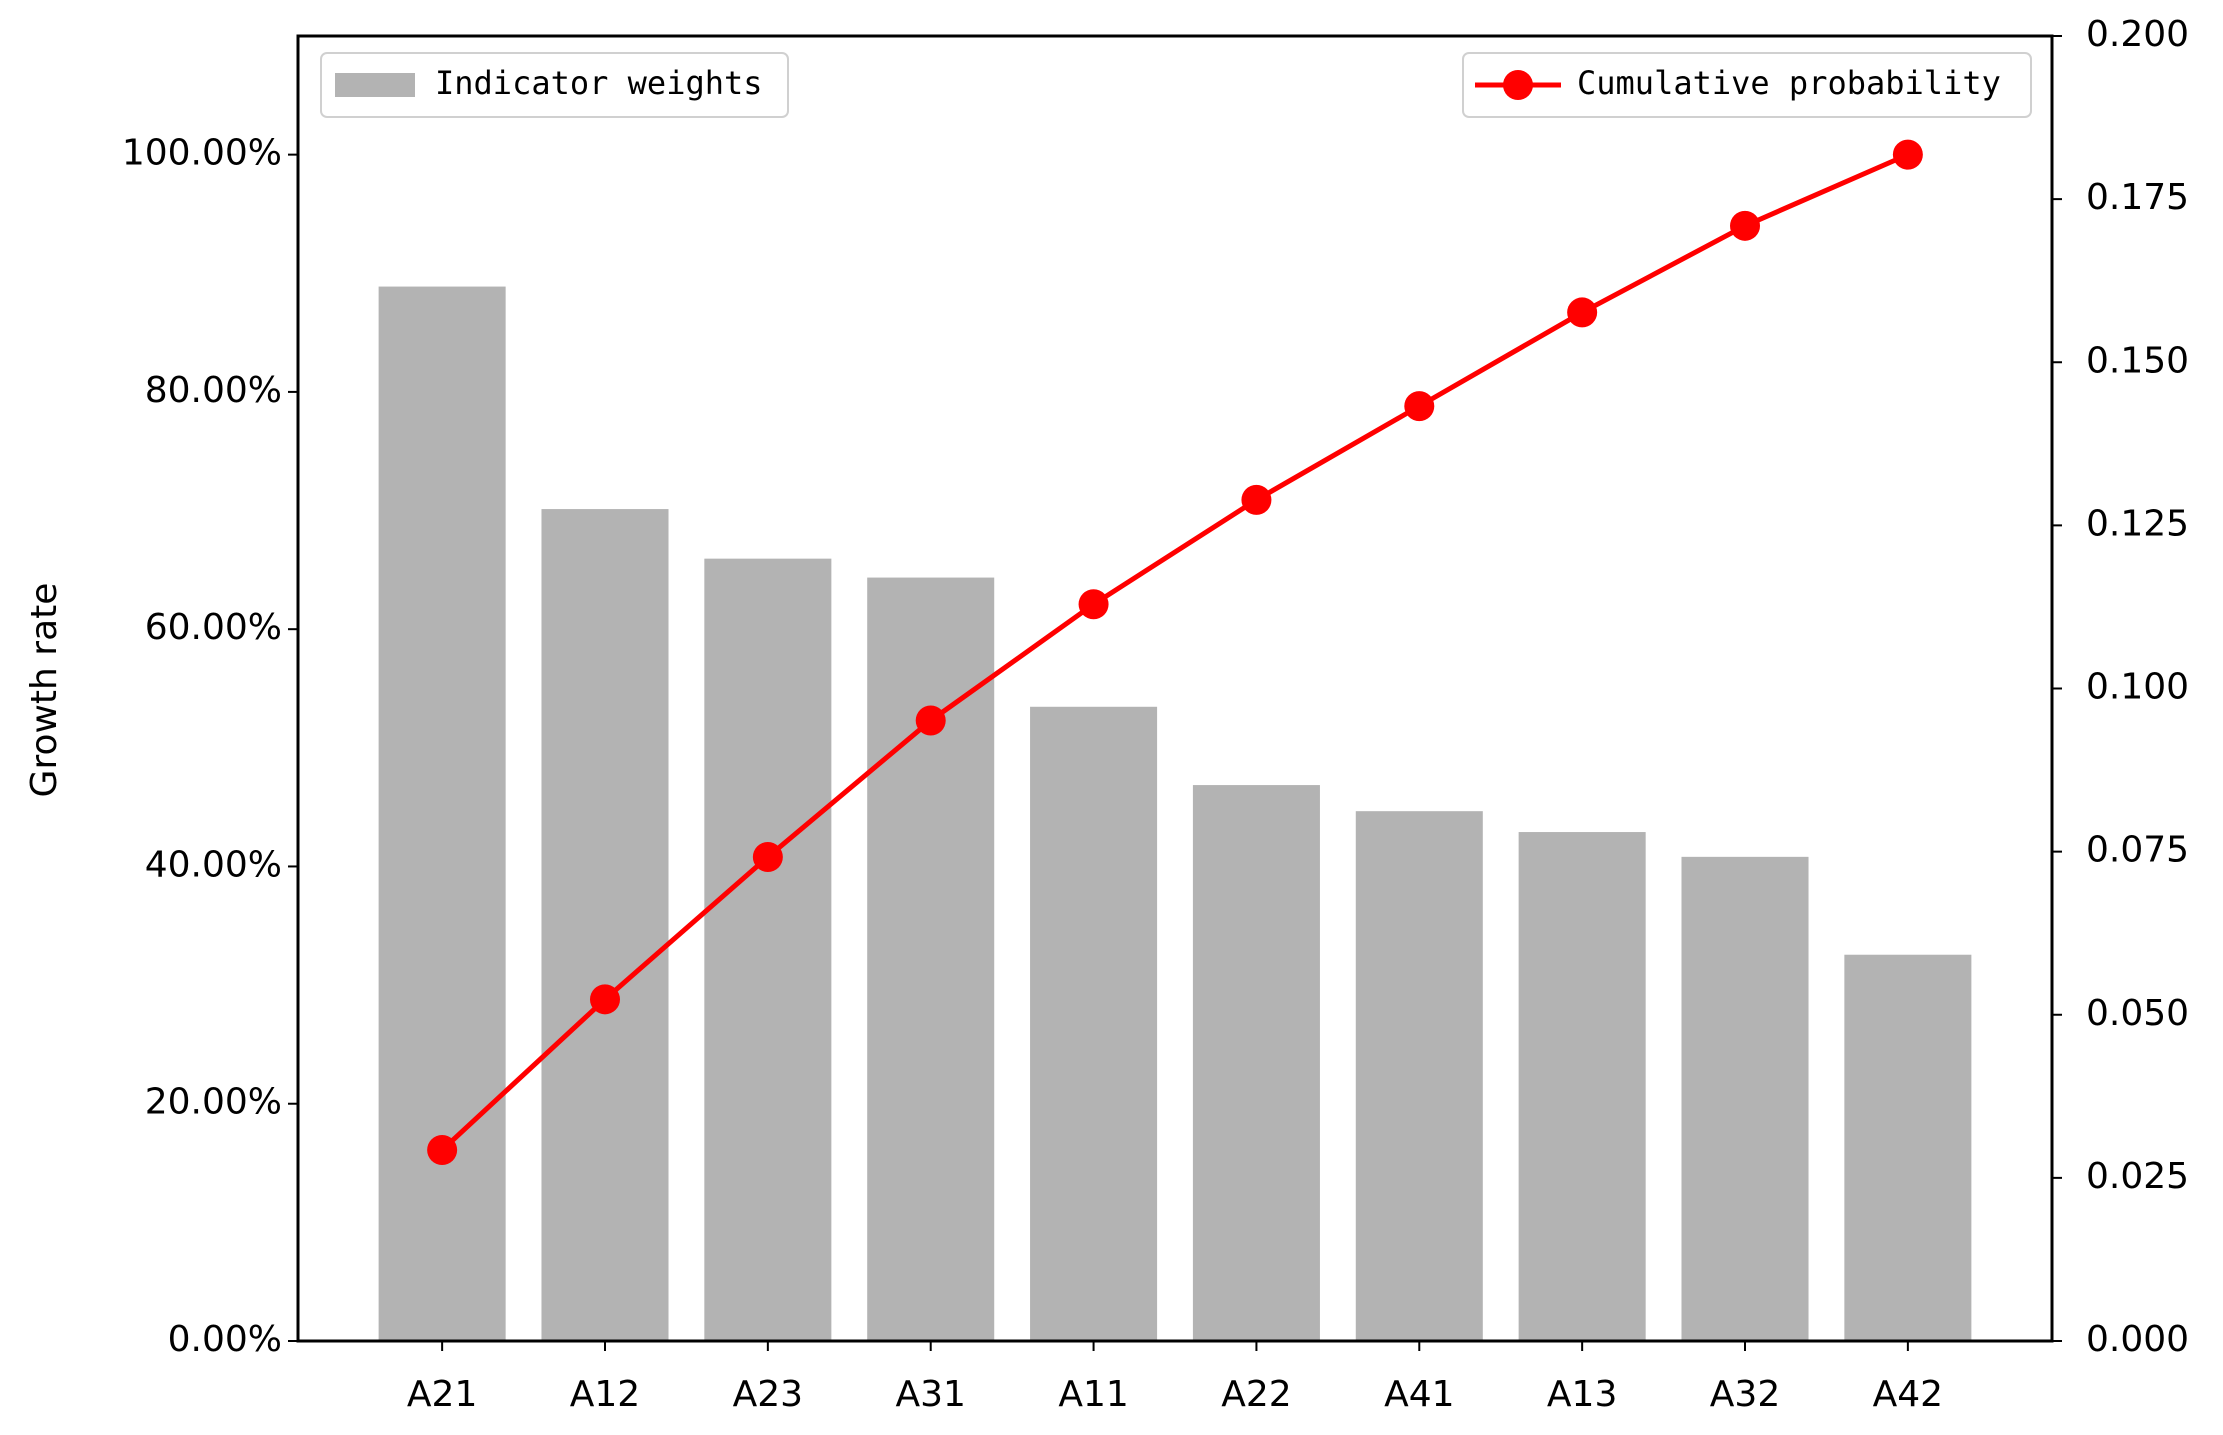 The height and width of the screenshot is (1435, 2223). What do you see at coordinates (213, 627) in the screenshot?
I see `y-tick-label: 60.00%` at bounding box center [213, 627].